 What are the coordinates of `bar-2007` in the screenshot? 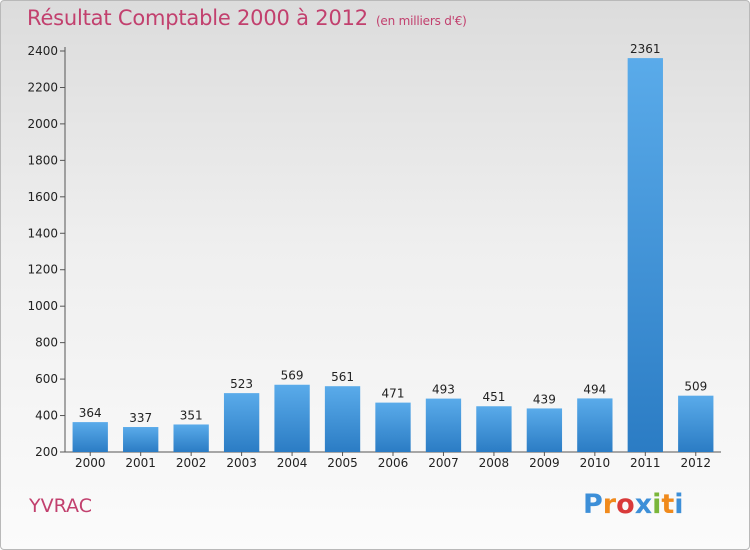 It's located at (443, 425).